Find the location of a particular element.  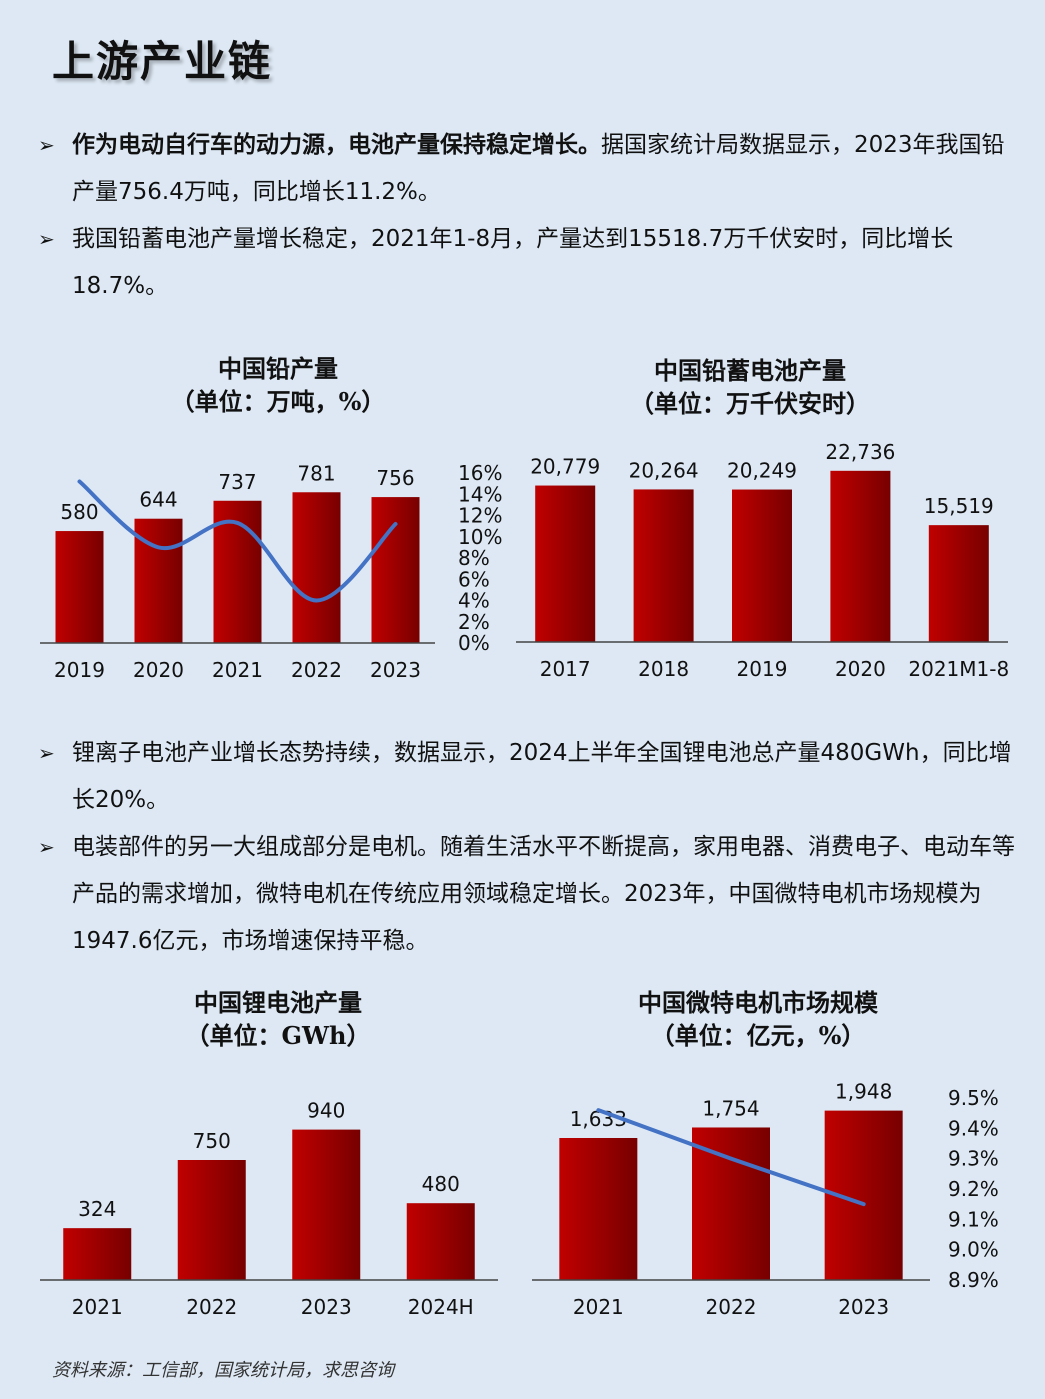

chart-title-leadacid: 中国铅蓄电池产量 （单位：万千伏安时） is located at coordinates (750, 387).